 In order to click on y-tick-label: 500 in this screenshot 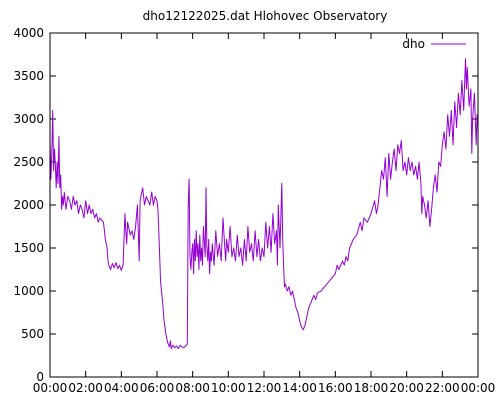, I will do `click(32, 334)`.